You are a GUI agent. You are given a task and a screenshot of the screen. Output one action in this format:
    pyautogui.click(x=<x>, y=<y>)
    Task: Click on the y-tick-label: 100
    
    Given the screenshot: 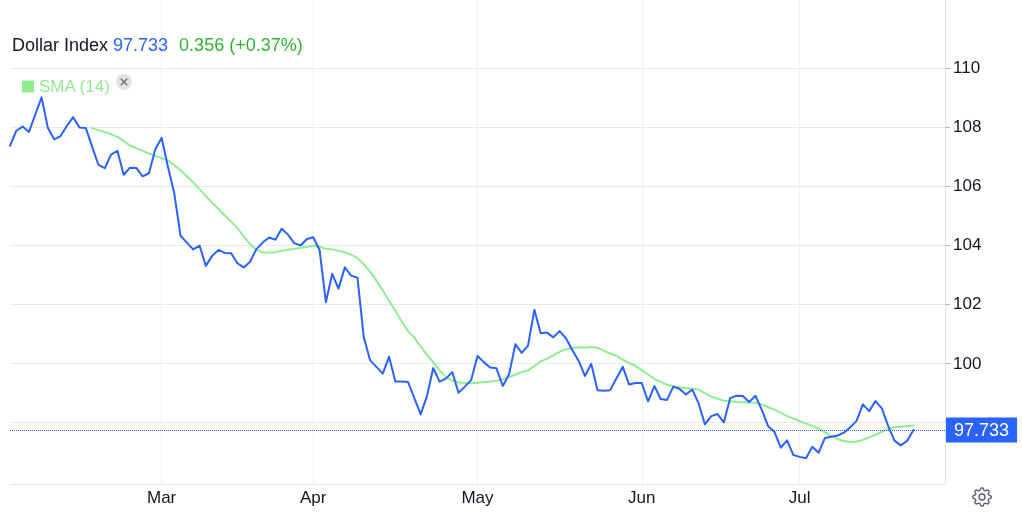 What is the action you would take?
    pyautogui.click(x=967, y=363)
    